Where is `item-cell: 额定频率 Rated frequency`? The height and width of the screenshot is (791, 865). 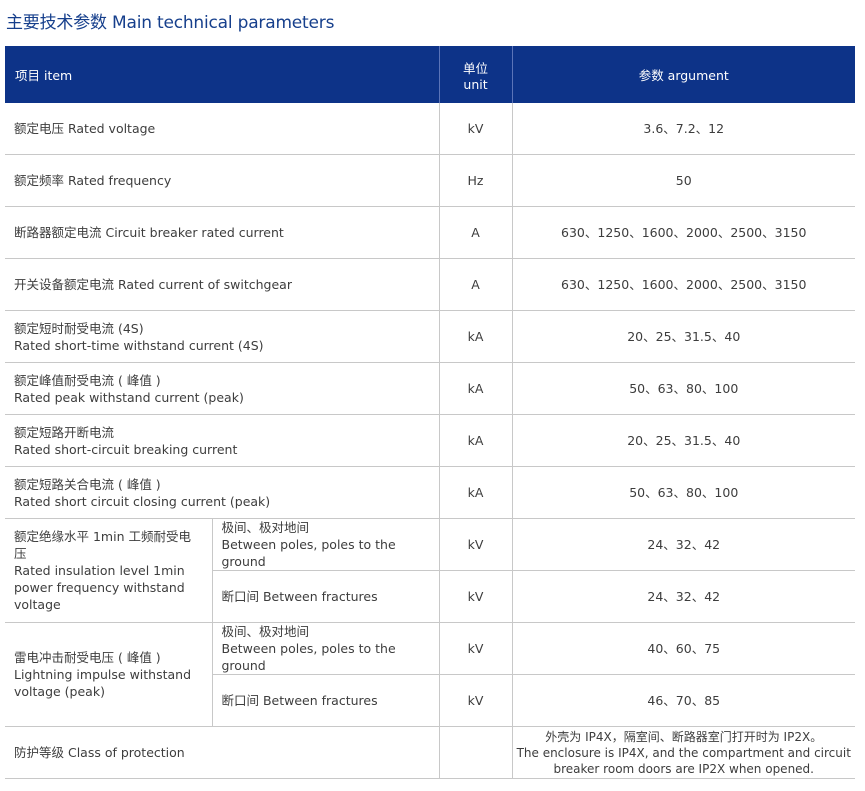
item-cell: 额定频率 Rated frequency is located at coordinates (222, 180).